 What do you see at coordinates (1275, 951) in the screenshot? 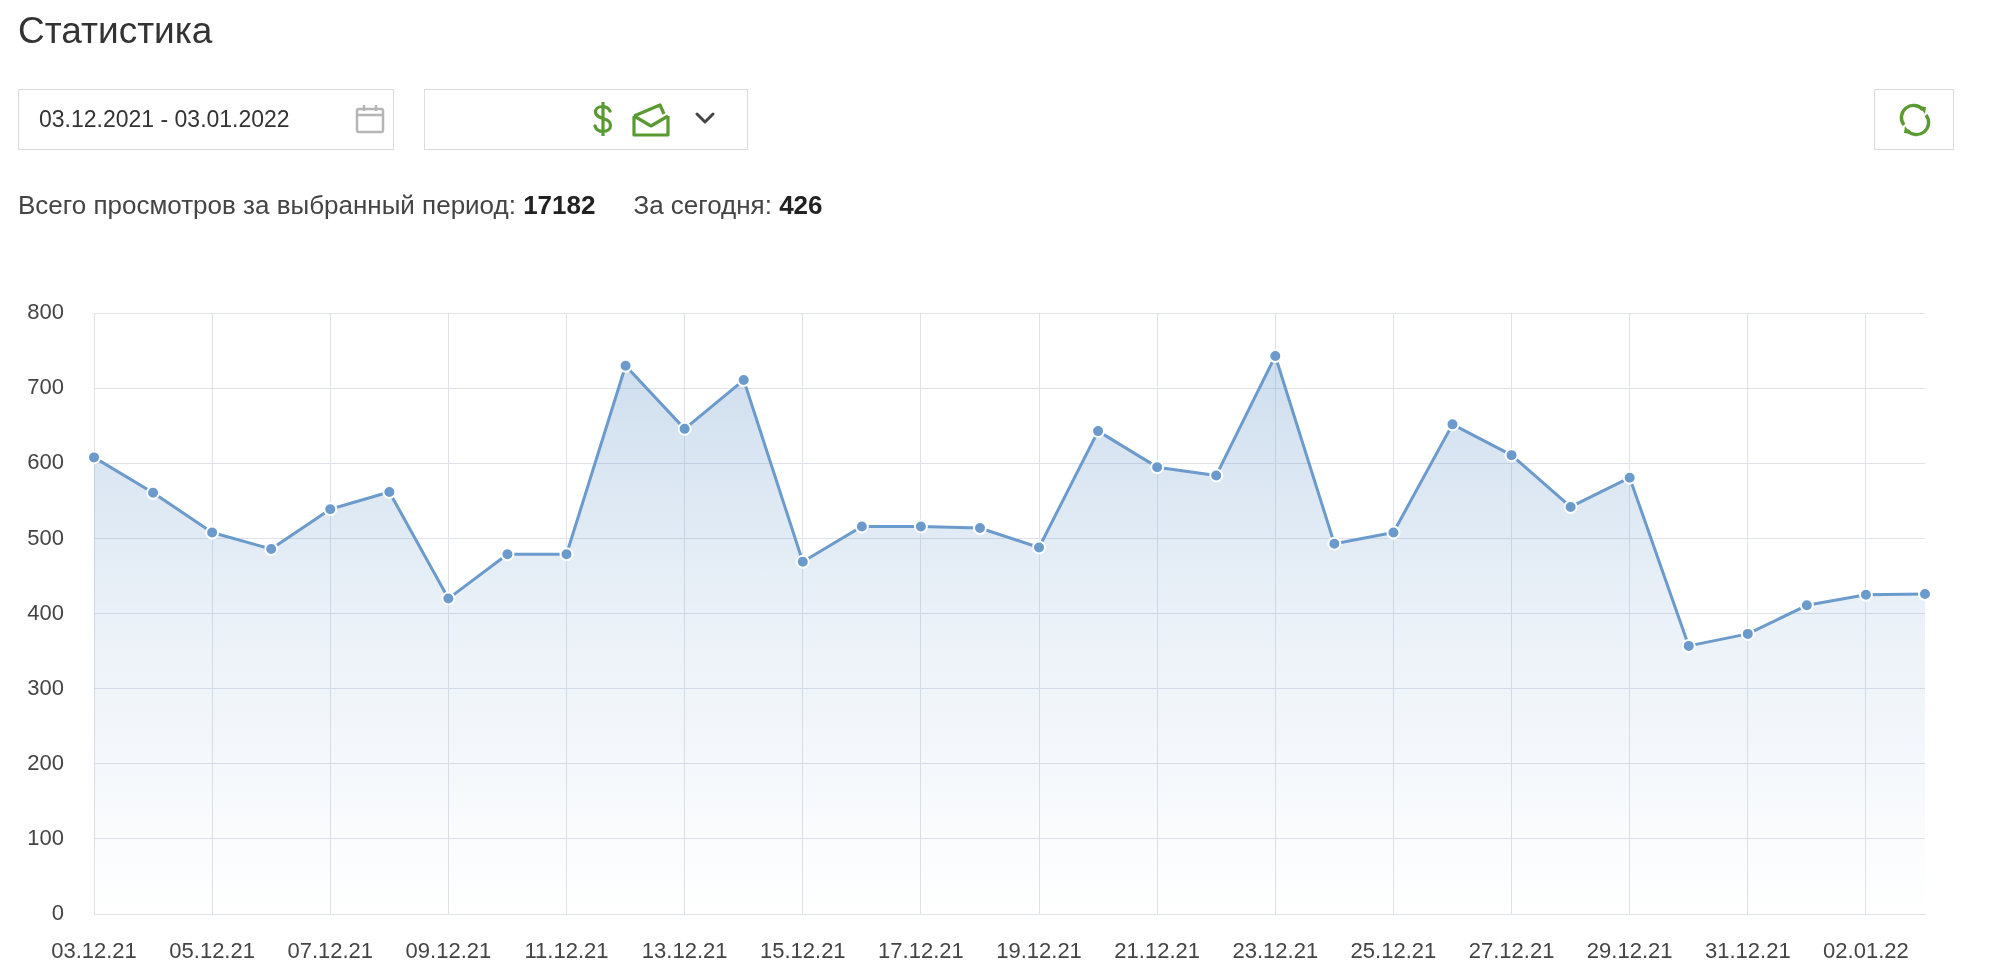
I see `x-tick-label: 23.12.21` at bounding box center [1275, 951].